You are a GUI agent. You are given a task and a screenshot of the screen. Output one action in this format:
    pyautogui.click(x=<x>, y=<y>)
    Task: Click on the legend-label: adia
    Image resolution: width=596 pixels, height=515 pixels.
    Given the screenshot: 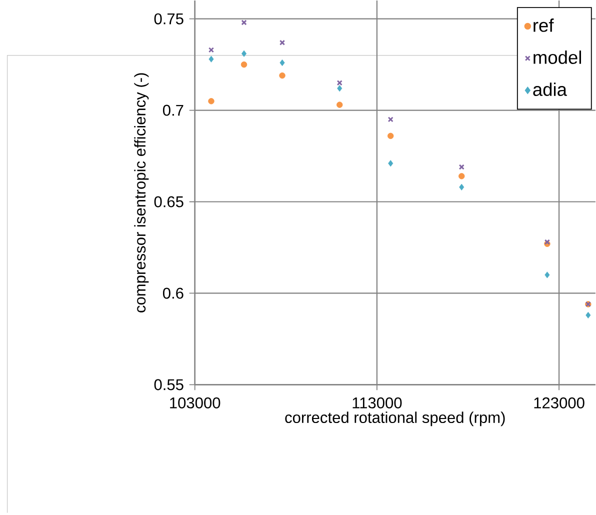 What is the action you would take?
    pyautogui.click(x=550, y=89)
    